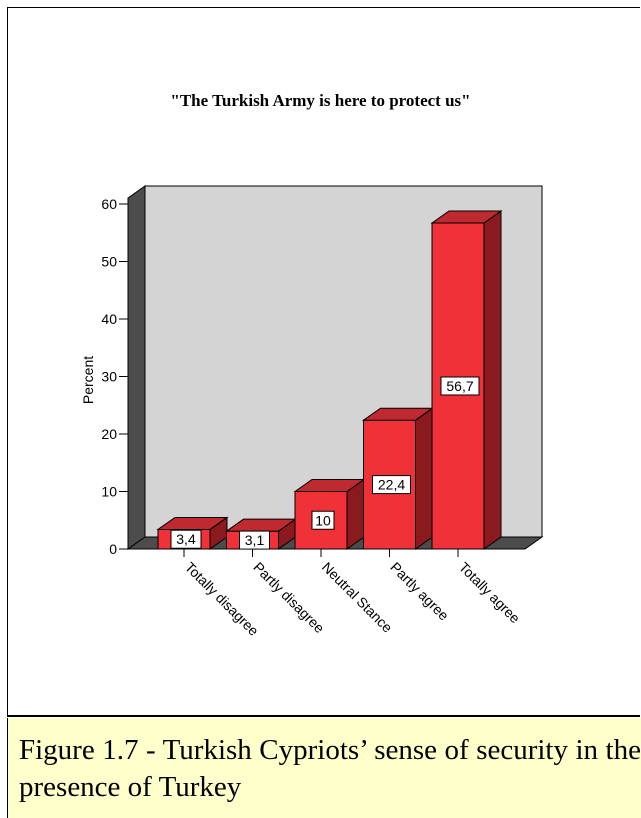 Image resolution: width=641 pixels, height=818 pixels. I want to click on x-category-label: Totally disagree, so click(222, 599).